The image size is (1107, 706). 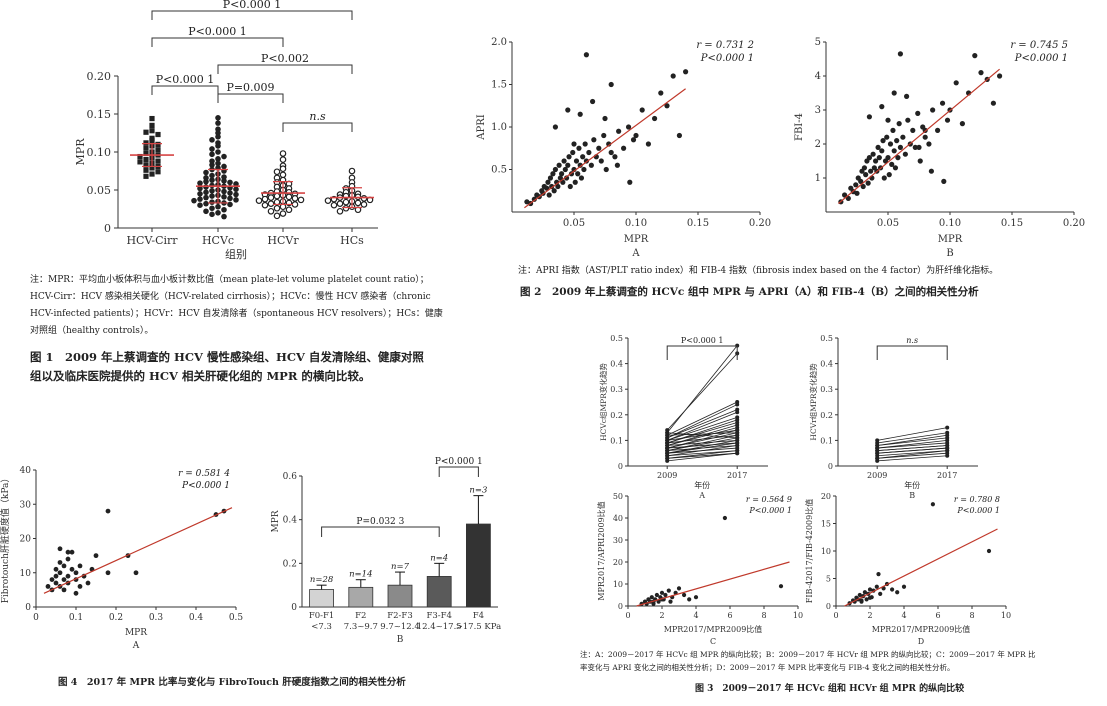 What do you see at coordinates (616, 364) in the screenshot?
I see `y-tick-label: 0.4` at bounding box center [616, 364].